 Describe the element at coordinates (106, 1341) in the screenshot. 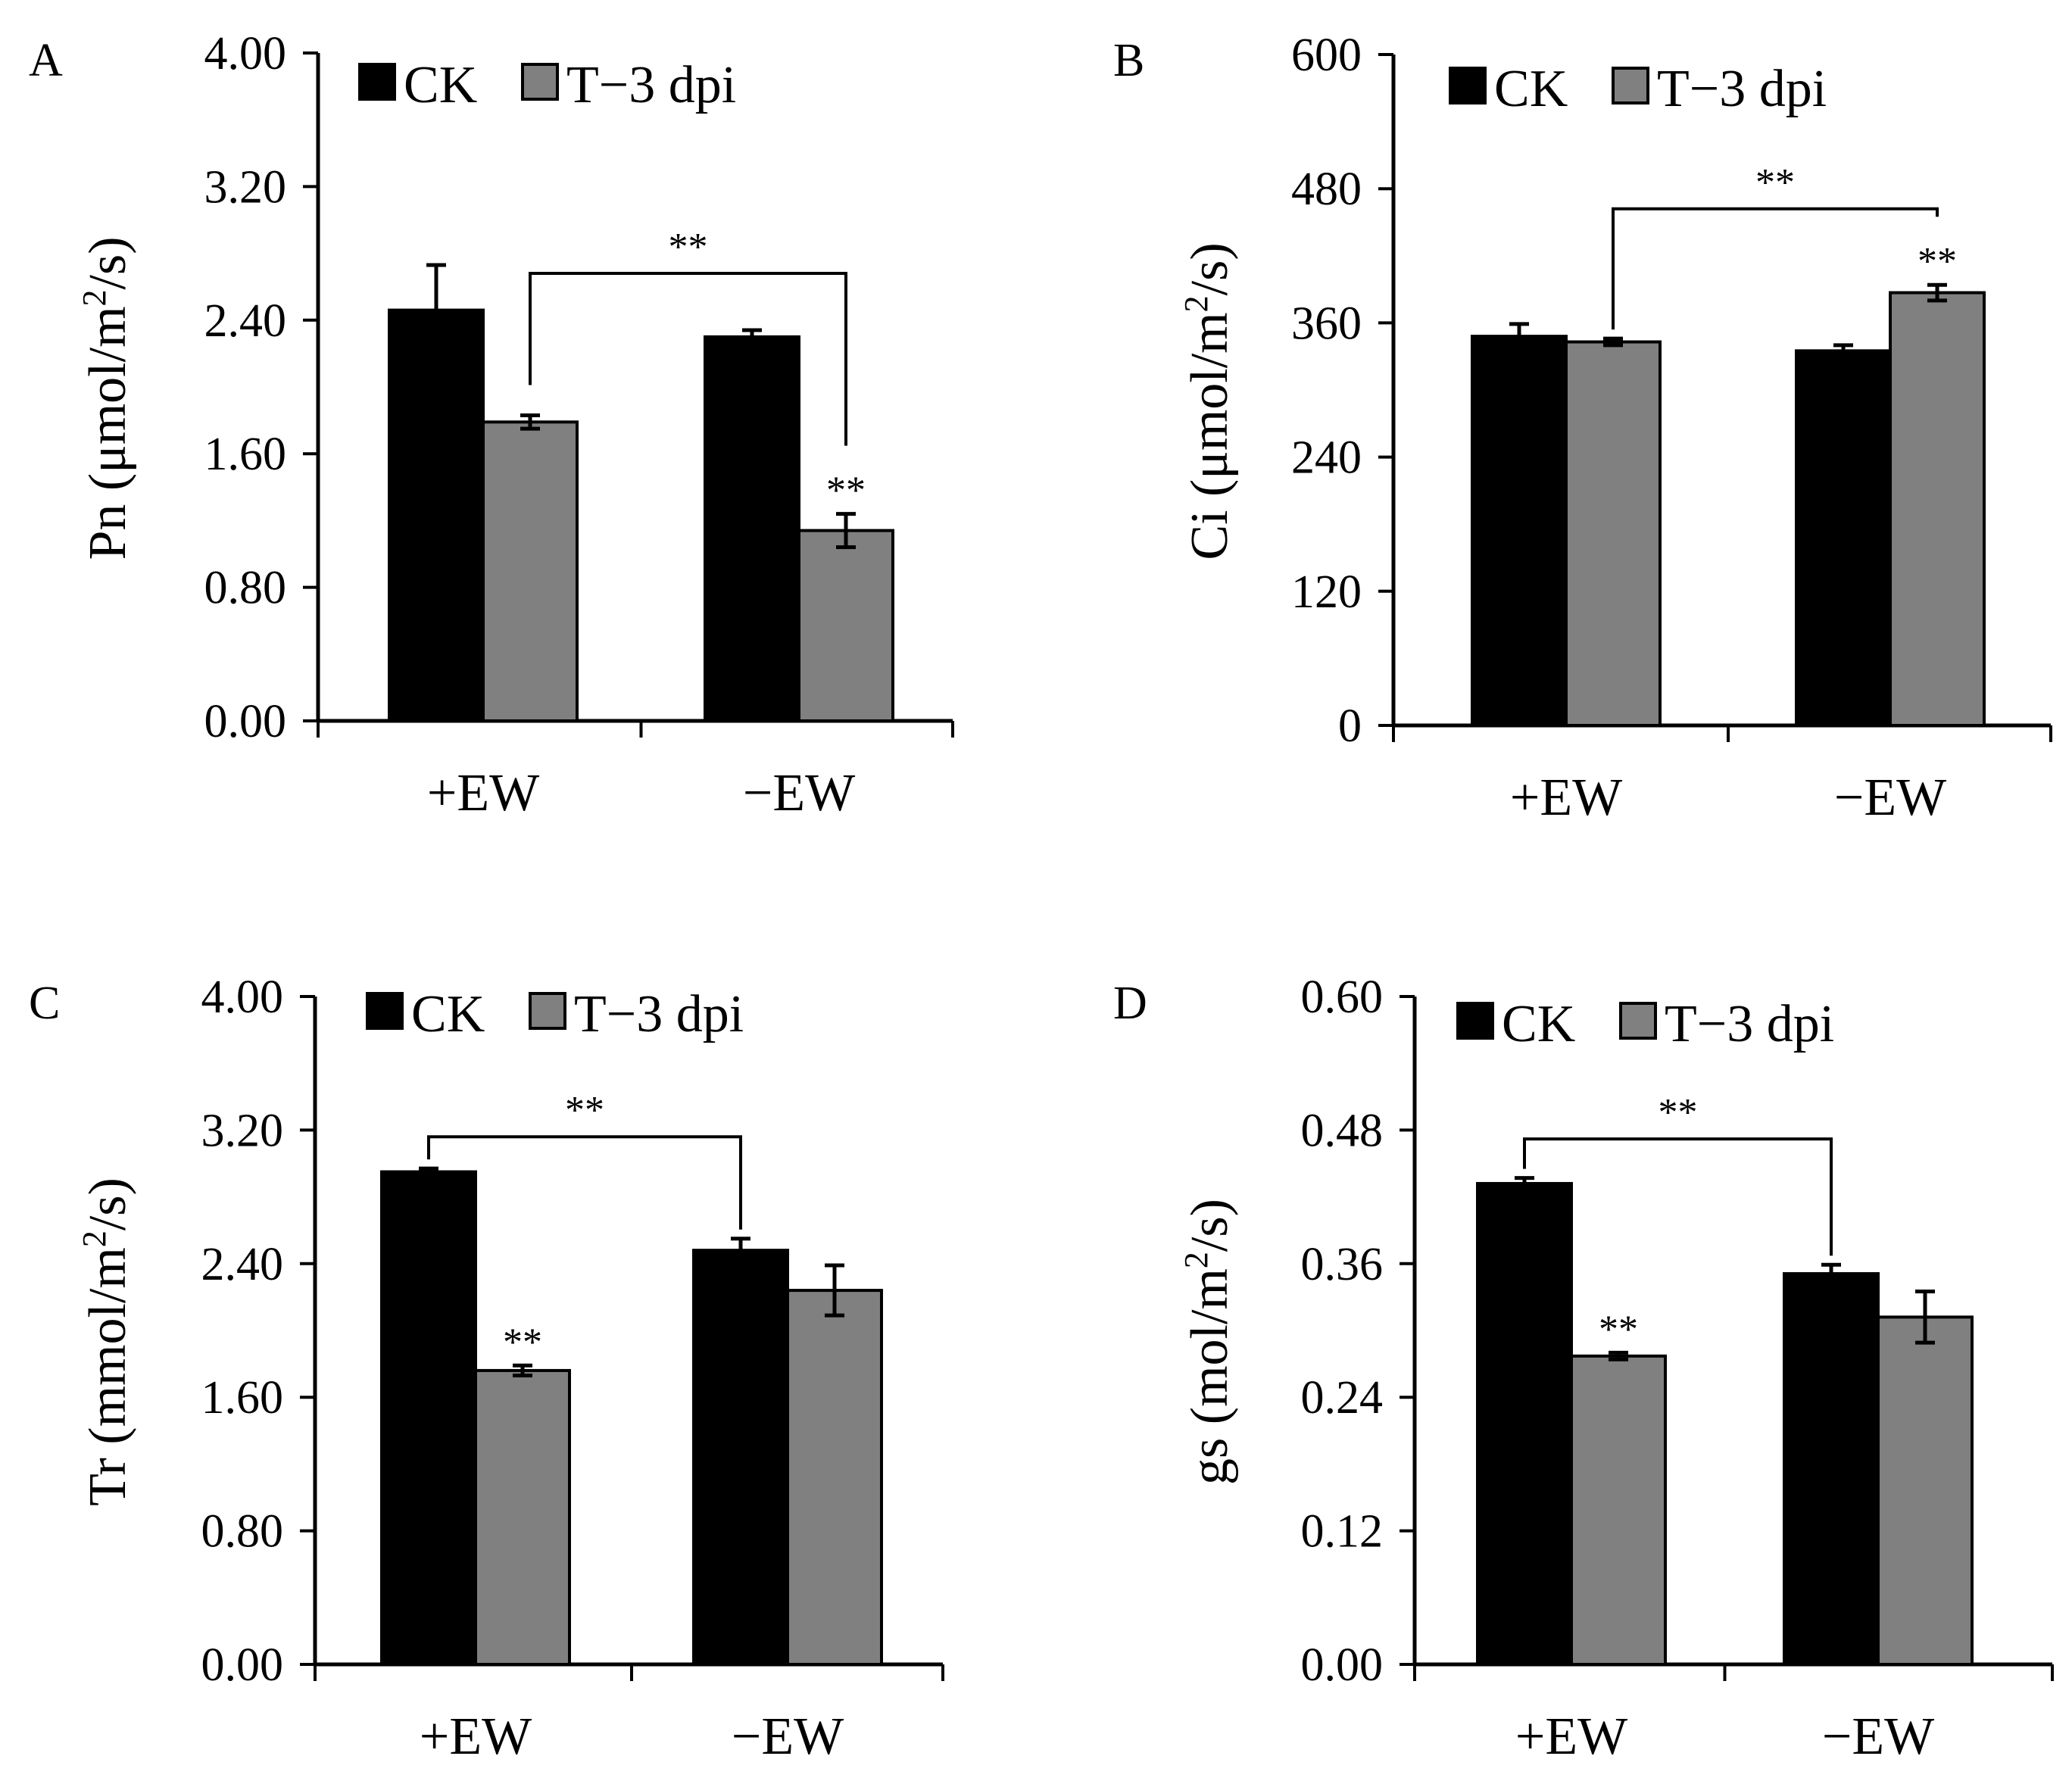

I see `y-axis-title: Tr (mmol/m2/s)` at that location.